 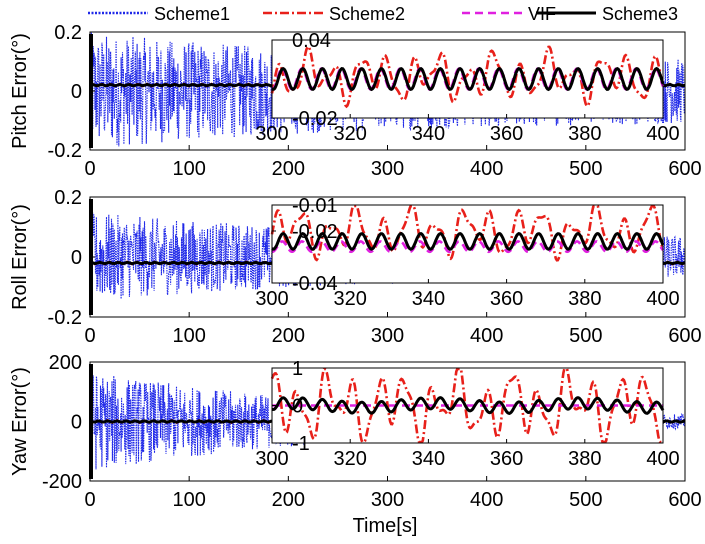 What do you see at coordinates (385, 526) in the screenshot?
I see `x-axis-label: Time[s]` at bounding box center [385, 526].